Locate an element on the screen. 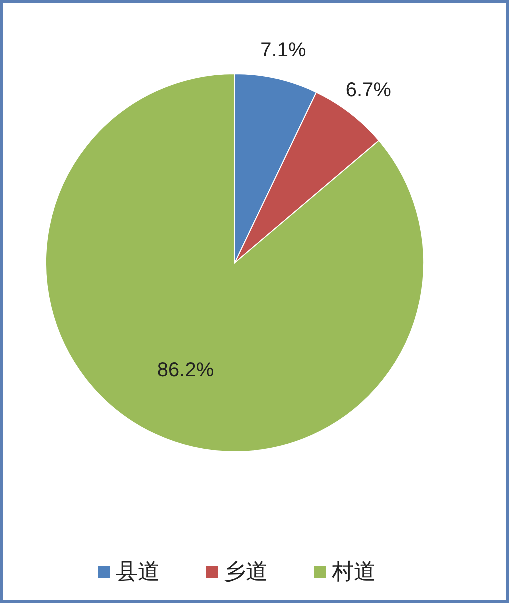 This screenshot has width=510, height=604. data-label: 7.1% is located at coordinates (283, 50).